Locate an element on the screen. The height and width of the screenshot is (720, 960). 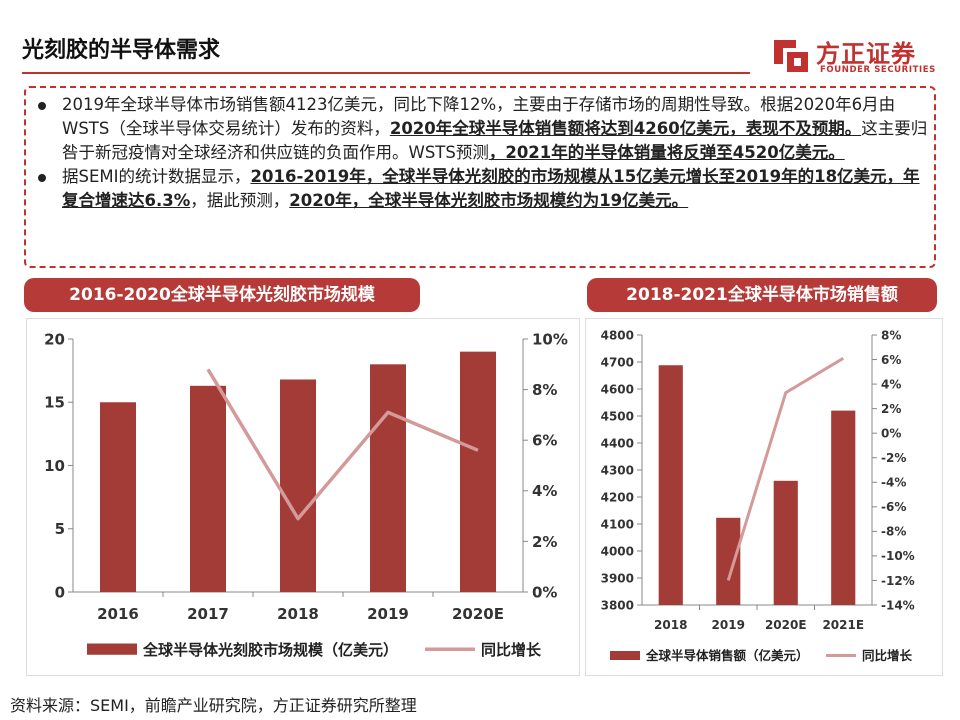
y-left-tick-label: 20 is located at coordinates (54, 339).